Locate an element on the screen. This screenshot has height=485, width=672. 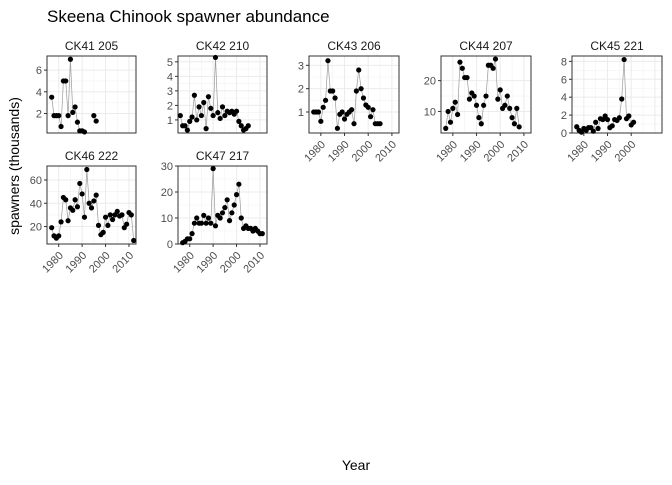
y-tick-label: 10 is located at coordinates (167, 219).